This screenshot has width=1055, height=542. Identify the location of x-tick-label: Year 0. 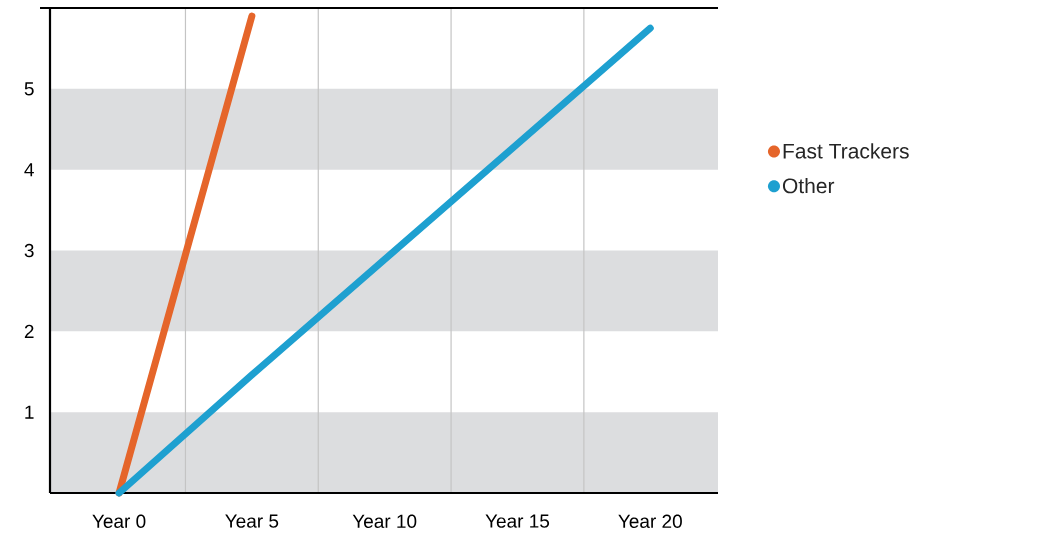
(119, 521).